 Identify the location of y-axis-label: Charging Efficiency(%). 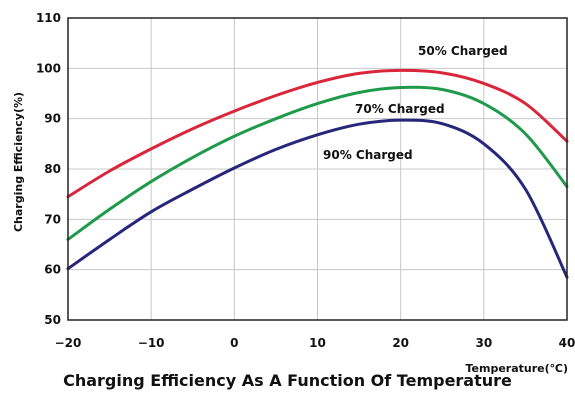
(18, 162).